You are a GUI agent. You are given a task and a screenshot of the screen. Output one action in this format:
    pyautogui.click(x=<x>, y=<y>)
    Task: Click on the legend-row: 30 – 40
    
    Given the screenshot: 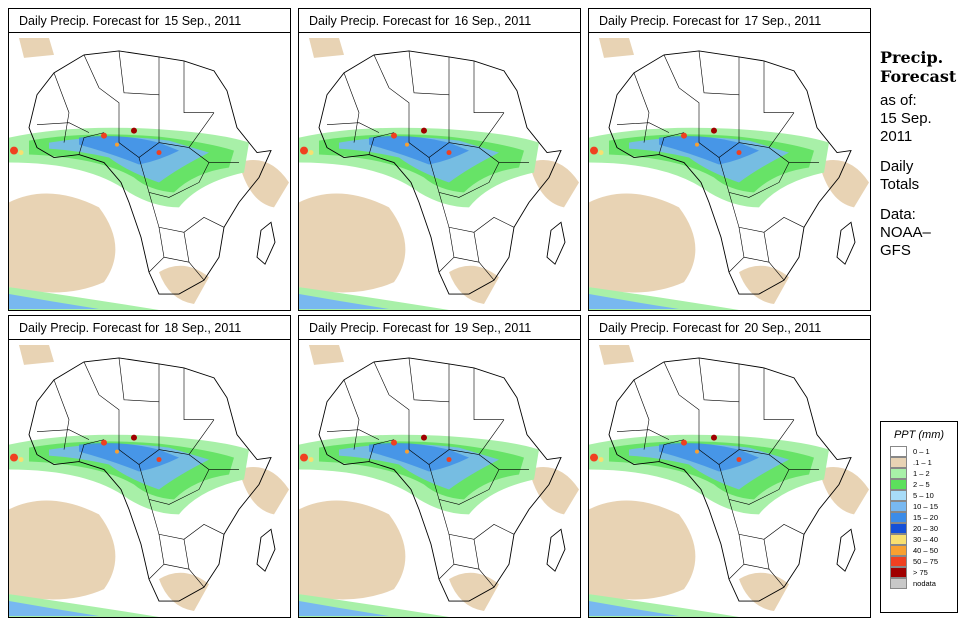 What is the action you would take?
    pyautogui.click(x=923, y=539)
    